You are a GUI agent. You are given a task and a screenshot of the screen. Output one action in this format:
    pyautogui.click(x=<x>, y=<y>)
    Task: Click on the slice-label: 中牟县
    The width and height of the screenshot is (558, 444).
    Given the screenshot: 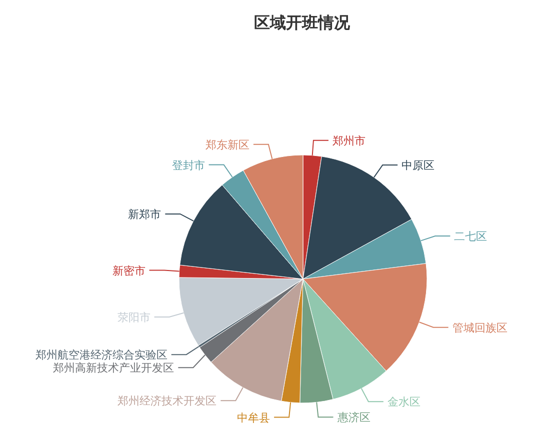 What is the action you would take?
    pyautogui.click(x=253, y=417)
    